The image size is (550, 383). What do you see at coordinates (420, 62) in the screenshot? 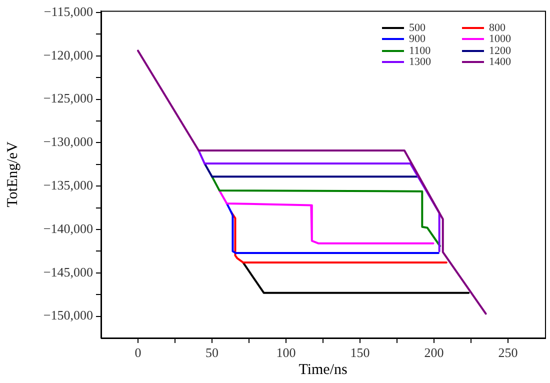
I see `legend-label: 1300` at bounding box center [420, 62].